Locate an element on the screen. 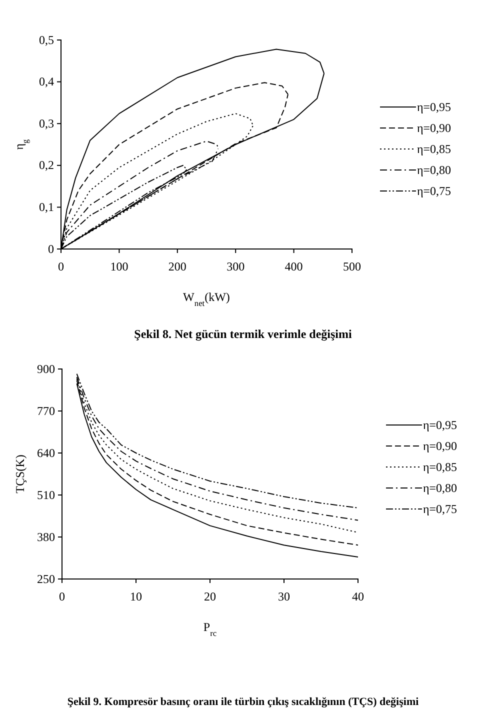  y-tick-label: 0,1 is located at coordinates (46, 207).